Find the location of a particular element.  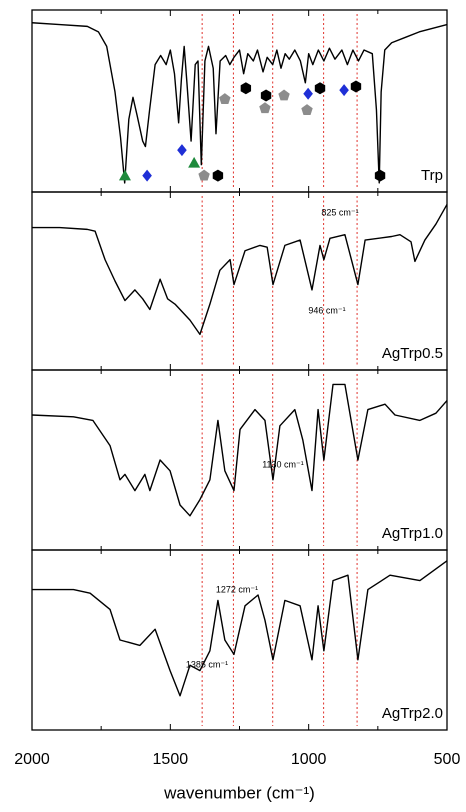

peak-annotation: 1385 cm⁻¹ is located at coordinates (207, 664).